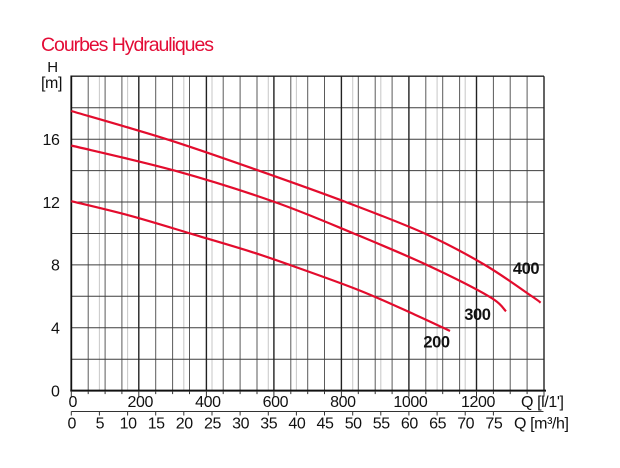  I want to click on svg-text: 50, so click(353, 424).